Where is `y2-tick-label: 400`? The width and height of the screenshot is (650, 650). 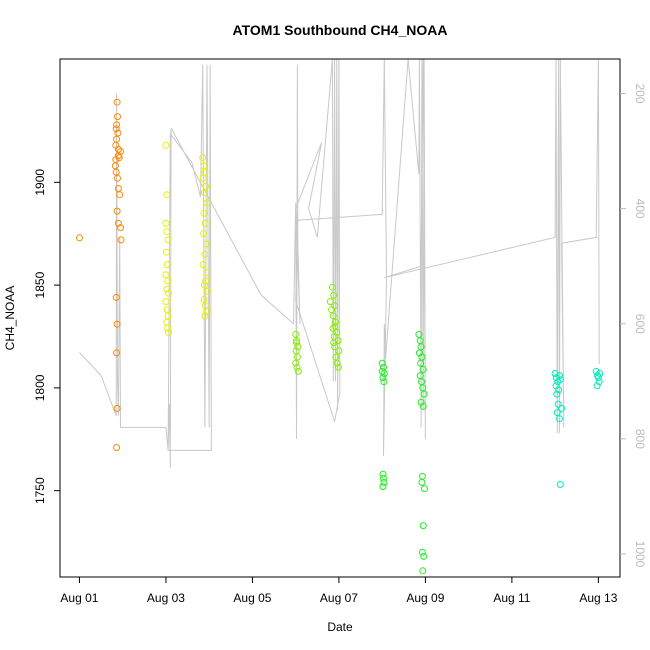 y2-tick-label: 400 is located at coordinates (640, 209).